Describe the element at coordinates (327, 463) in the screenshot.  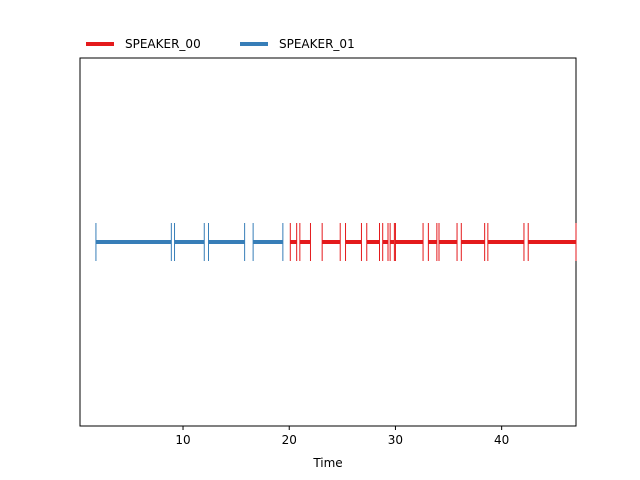
I see `x-axis-label: Time` at that location.